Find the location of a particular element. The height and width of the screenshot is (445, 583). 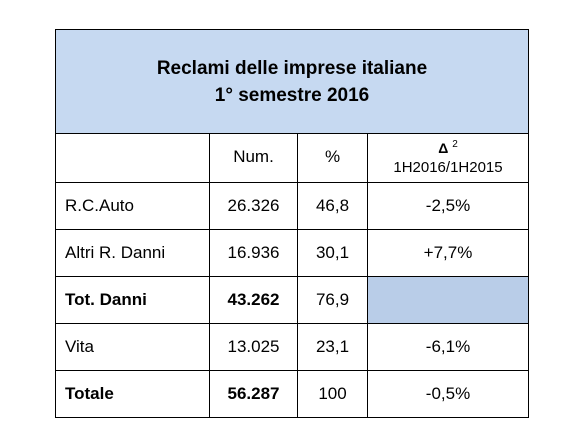

table-row-totale: Totale 56.287 100 -0,5% is located at coordinates (292, 393).